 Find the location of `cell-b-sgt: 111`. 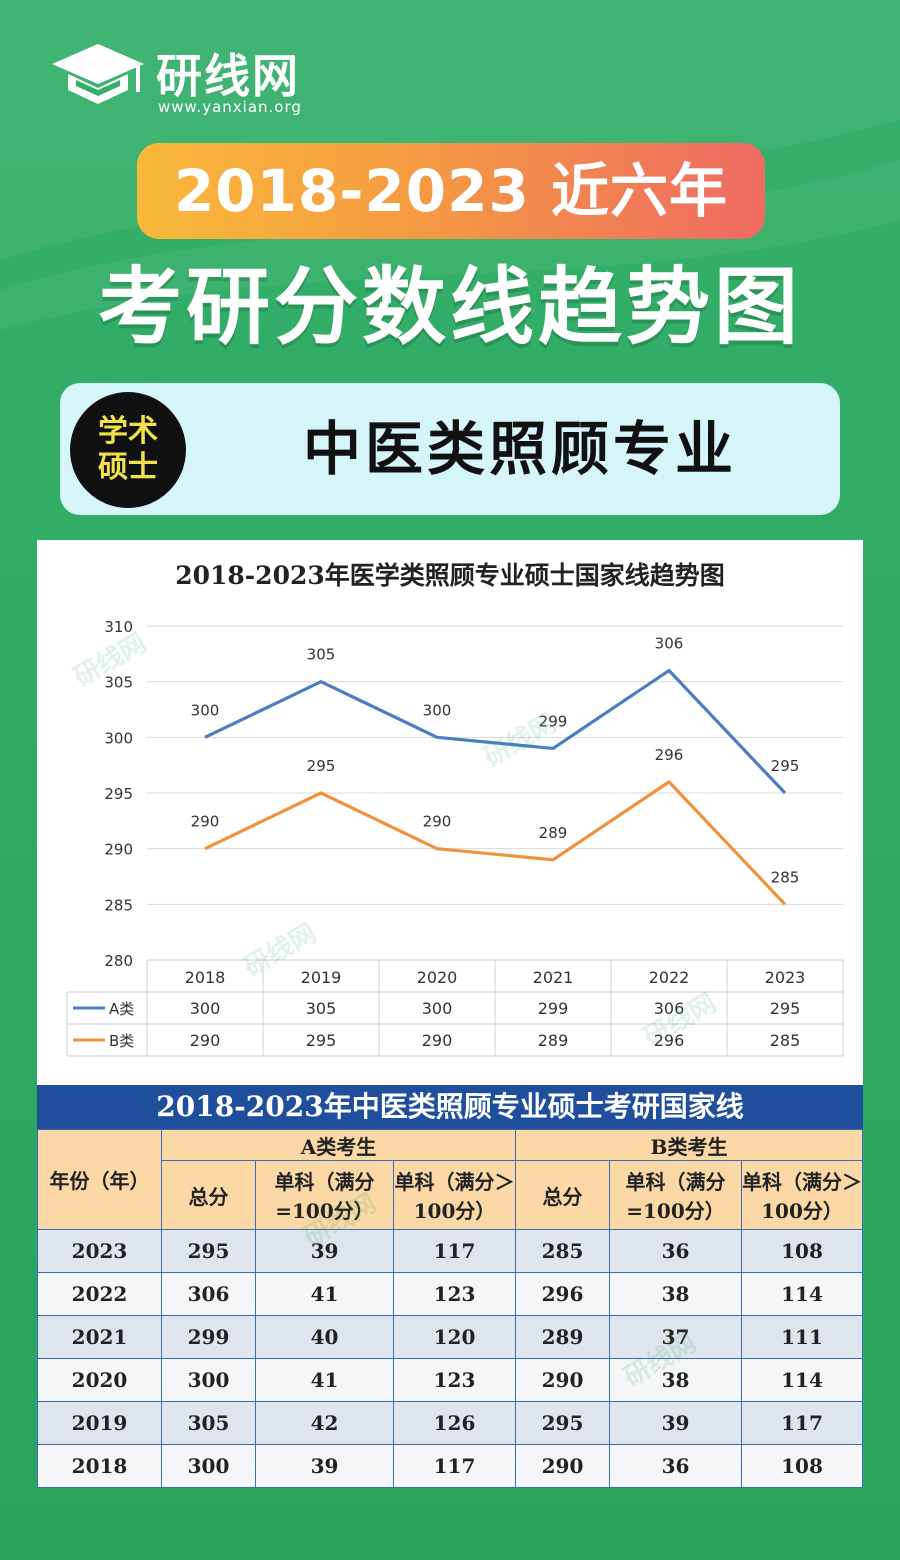

cell-b-sgt: 111 is located at coordinates (802, 1337).